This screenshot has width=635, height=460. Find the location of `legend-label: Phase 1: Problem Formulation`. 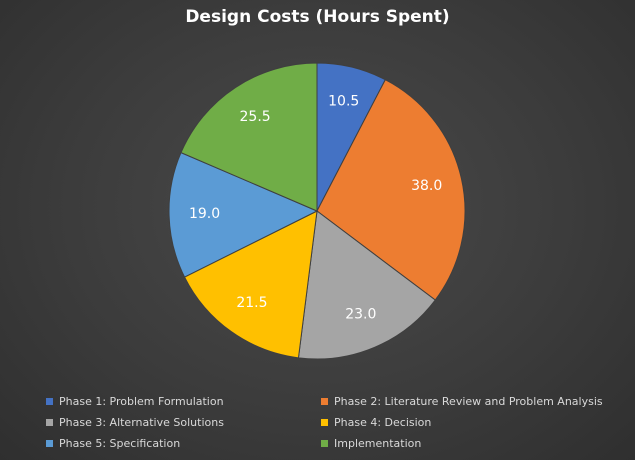

legend-label: Phase 1: Problem Formulation is located at coordinates (141, 401).